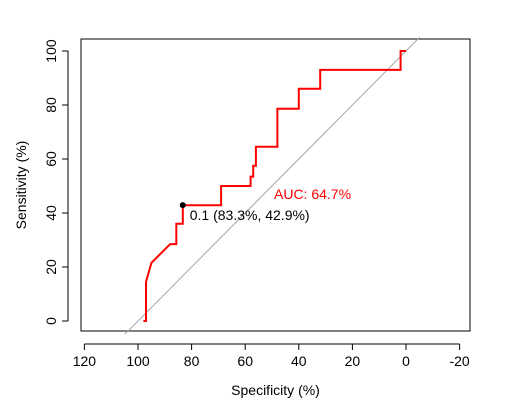  Describe the element at coordinates (250, 215) in the screenshot. I see `best-threshold-label: 0.1 (83.3%, 42.9%)` at that location.